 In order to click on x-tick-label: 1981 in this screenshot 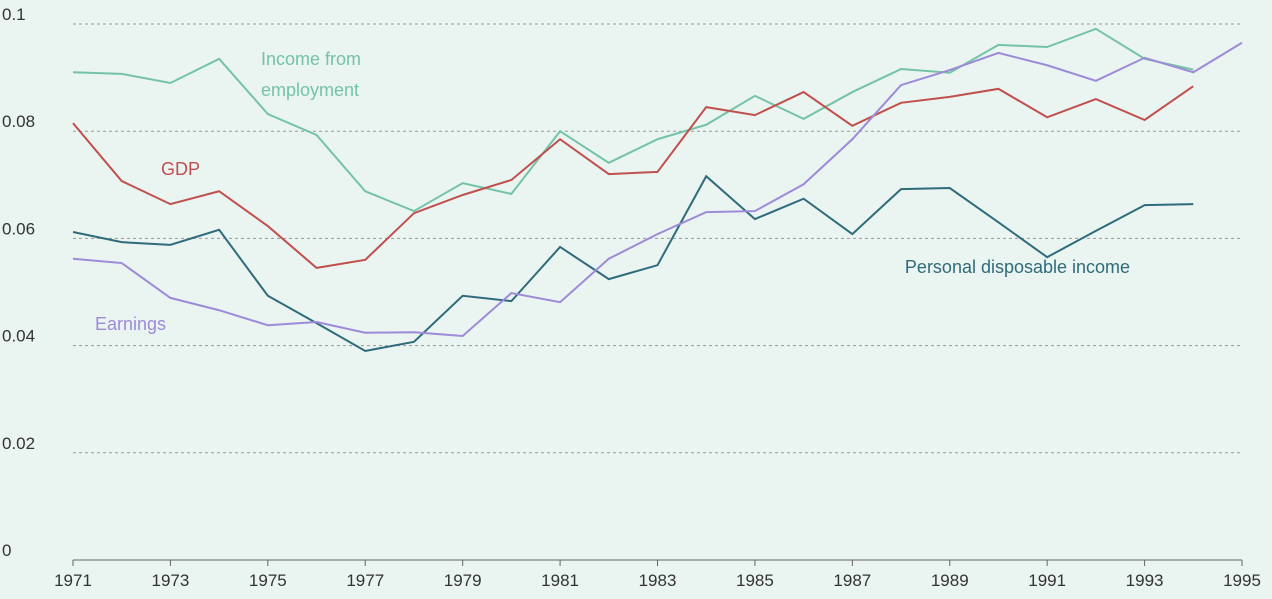, I will do `click(560, 580)`.